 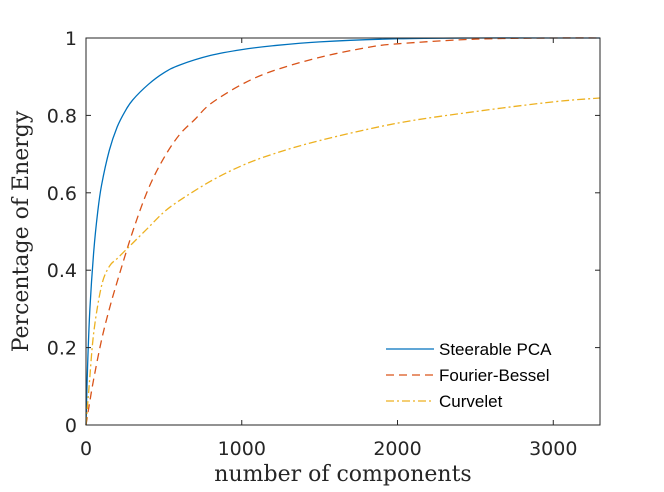 What do you see at coordinates (242, 449) in the screenshot?
I see `x-tick-label: 1000` at bounding box center [242, 449].